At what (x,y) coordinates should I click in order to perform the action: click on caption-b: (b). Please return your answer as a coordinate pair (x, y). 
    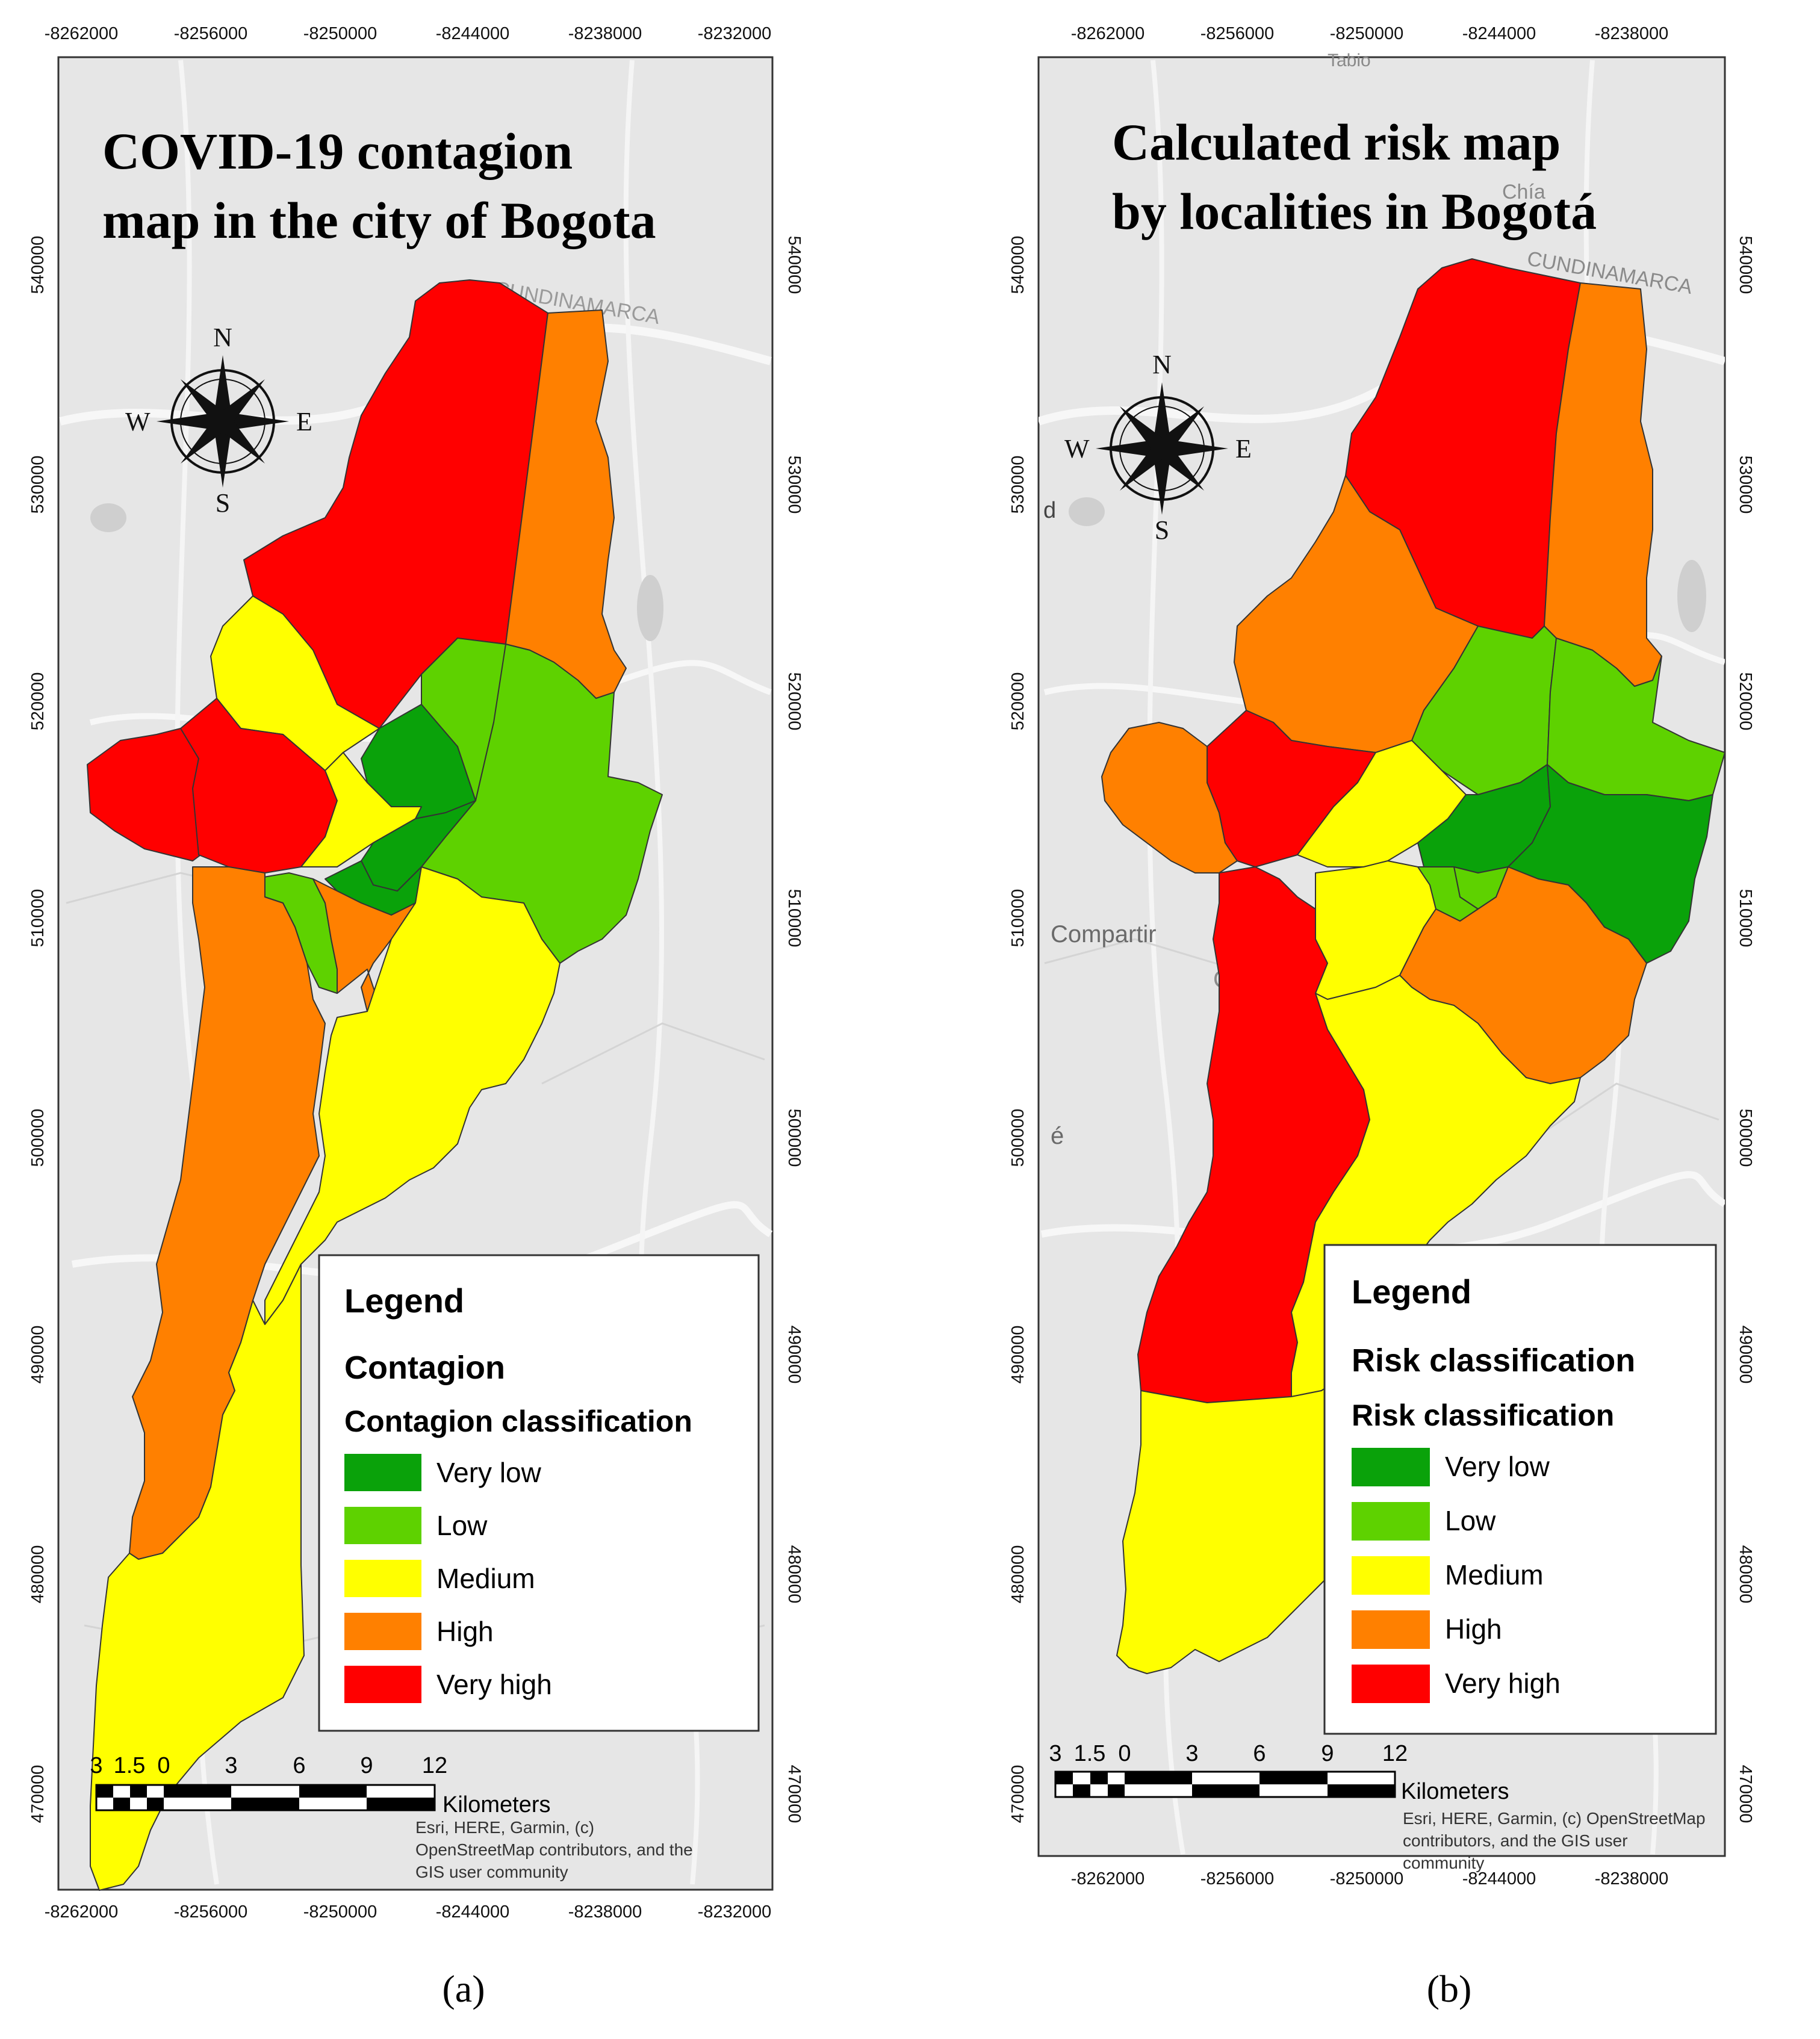
    Looking at the image, I should click on (1450, 1989).